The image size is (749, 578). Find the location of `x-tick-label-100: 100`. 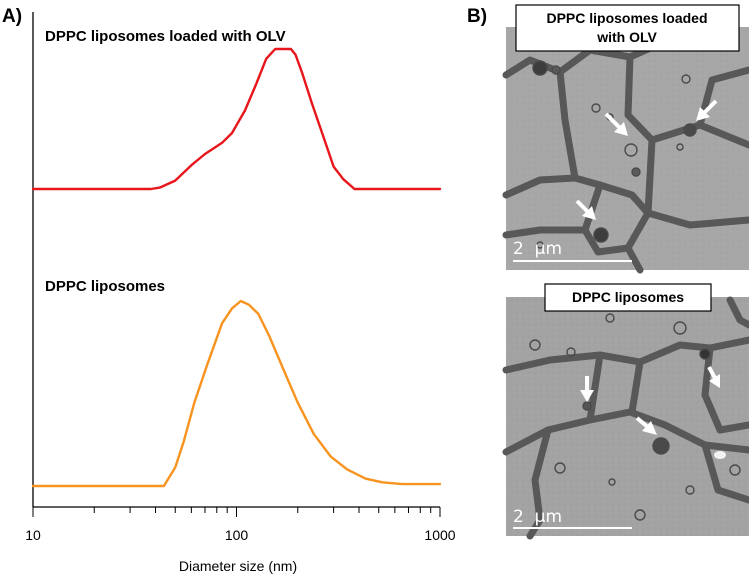

x-tick-label-100: 100 is located at coordinates (237, 535).